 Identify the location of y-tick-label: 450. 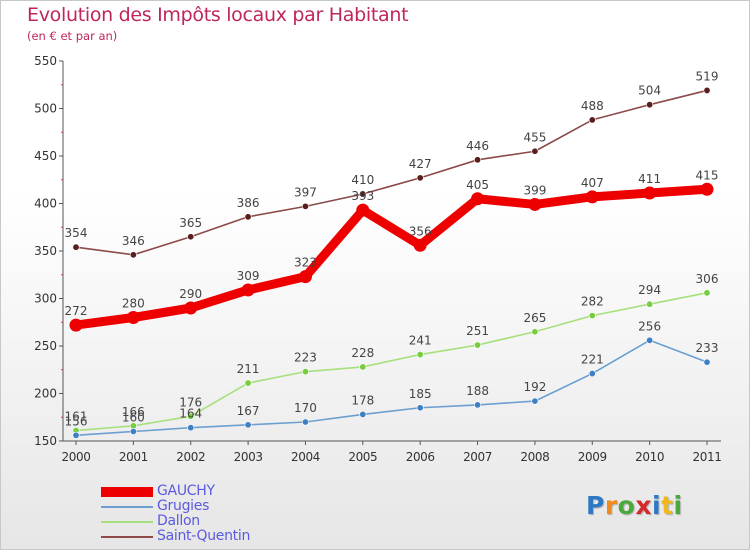
(45, 156).